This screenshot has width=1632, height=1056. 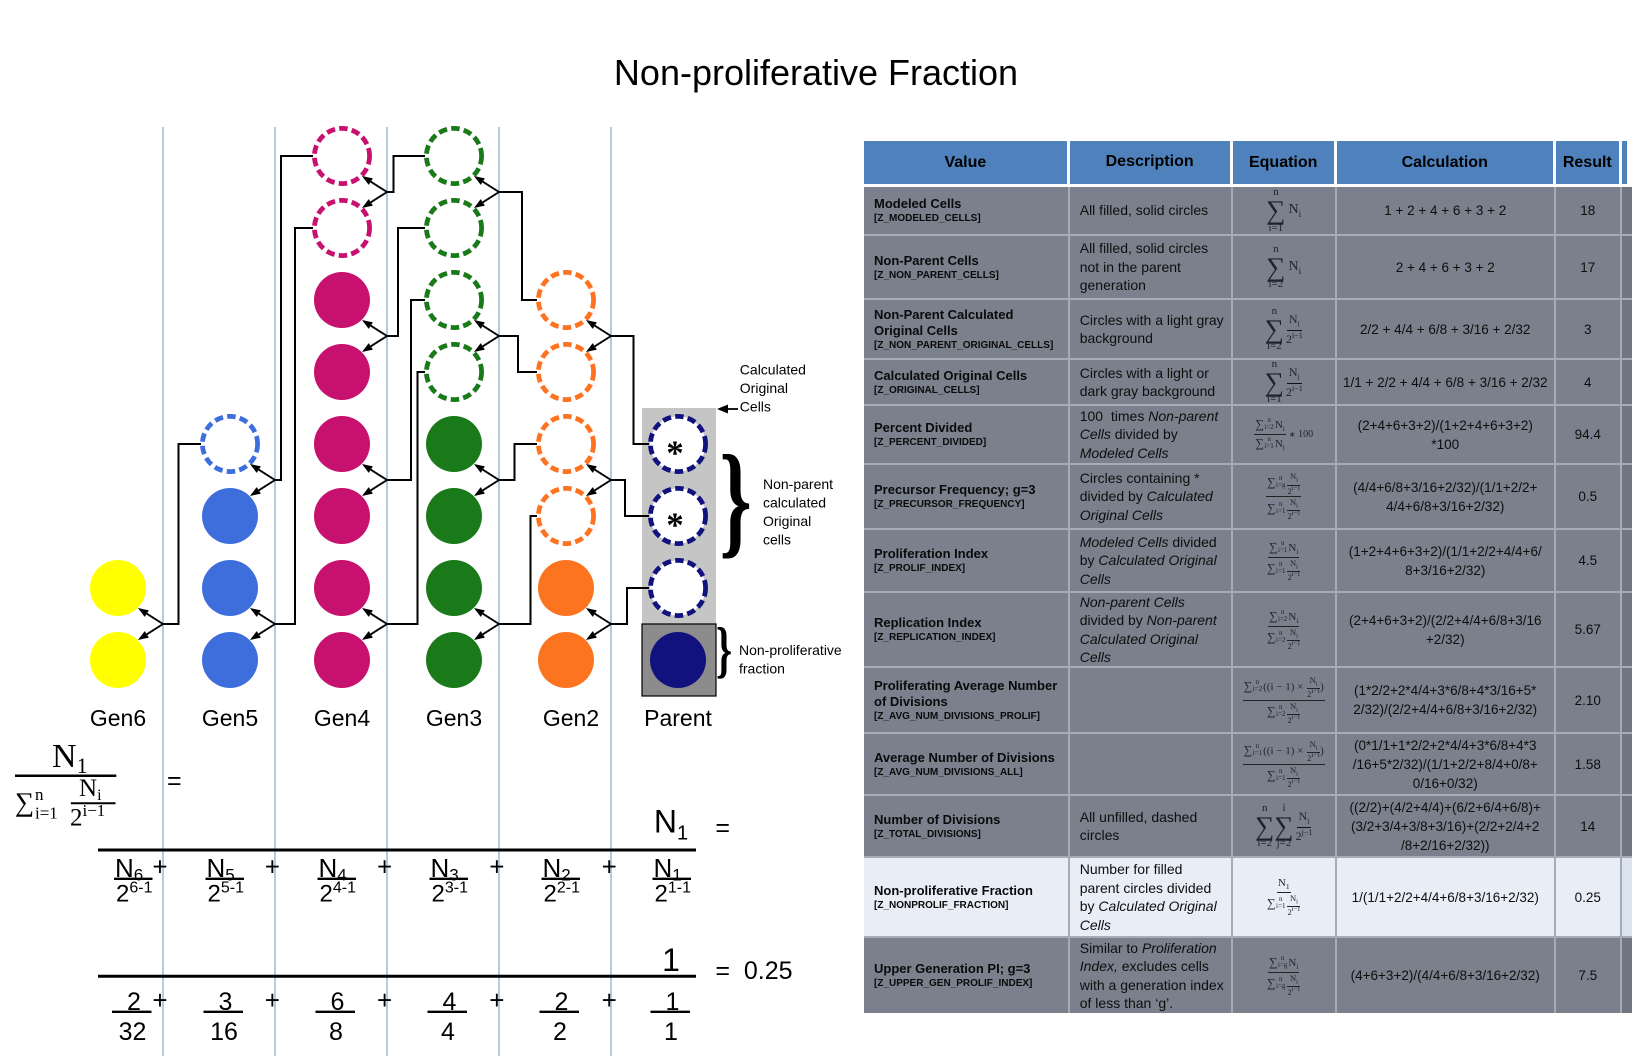 What do you see at coordinates (336, 1032) in the screenshot?
I see `svg-text: 8` at bounding box center [336, 1032].